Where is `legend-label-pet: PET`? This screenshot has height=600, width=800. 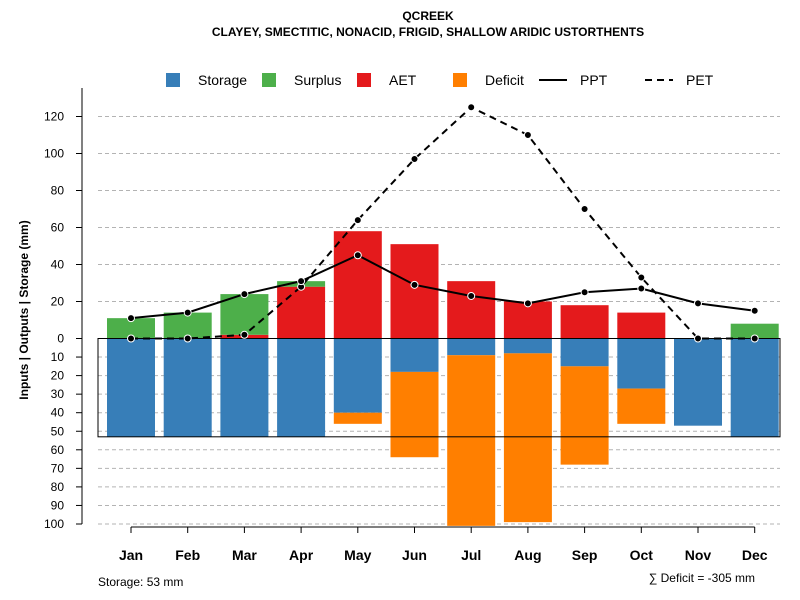 legend-label-pet: PET is located at coordinates (700, 80).